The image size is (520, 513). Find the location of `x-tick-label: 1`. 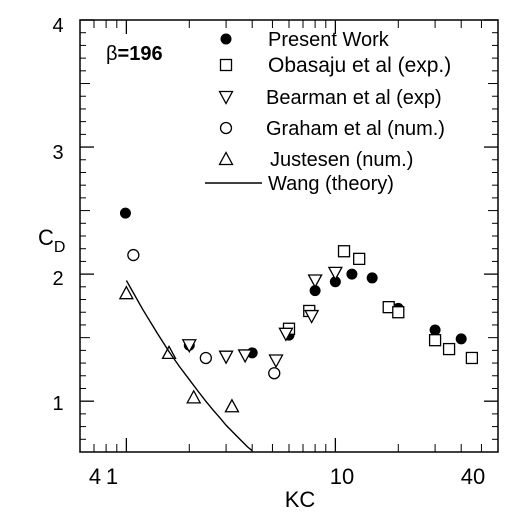

x-tick-label: 1 is located at coordinates (112, 476).